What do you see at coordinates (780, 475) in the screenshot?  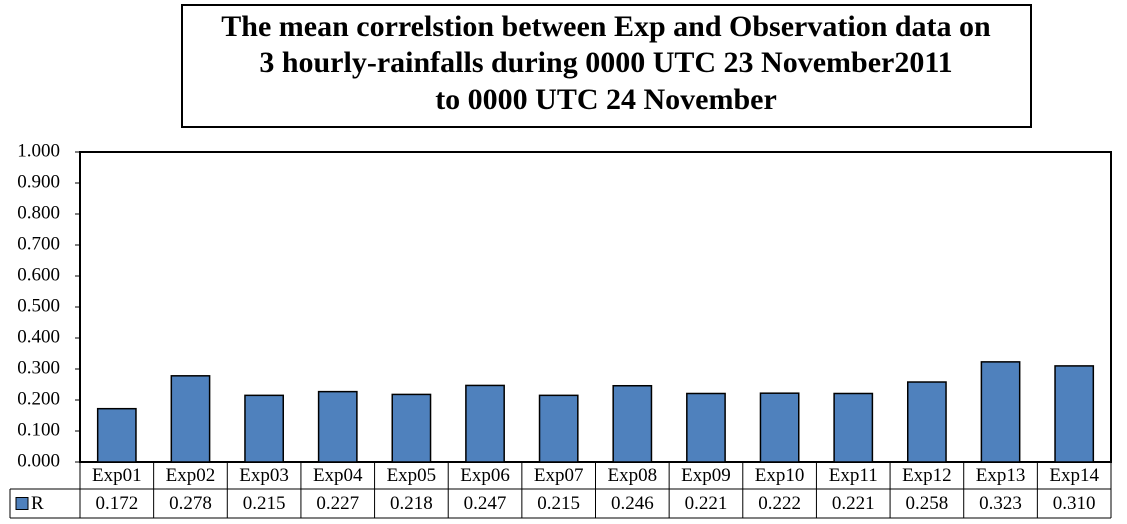 I see `x-tick-label: Exp10` at bounding box center [780, 475].